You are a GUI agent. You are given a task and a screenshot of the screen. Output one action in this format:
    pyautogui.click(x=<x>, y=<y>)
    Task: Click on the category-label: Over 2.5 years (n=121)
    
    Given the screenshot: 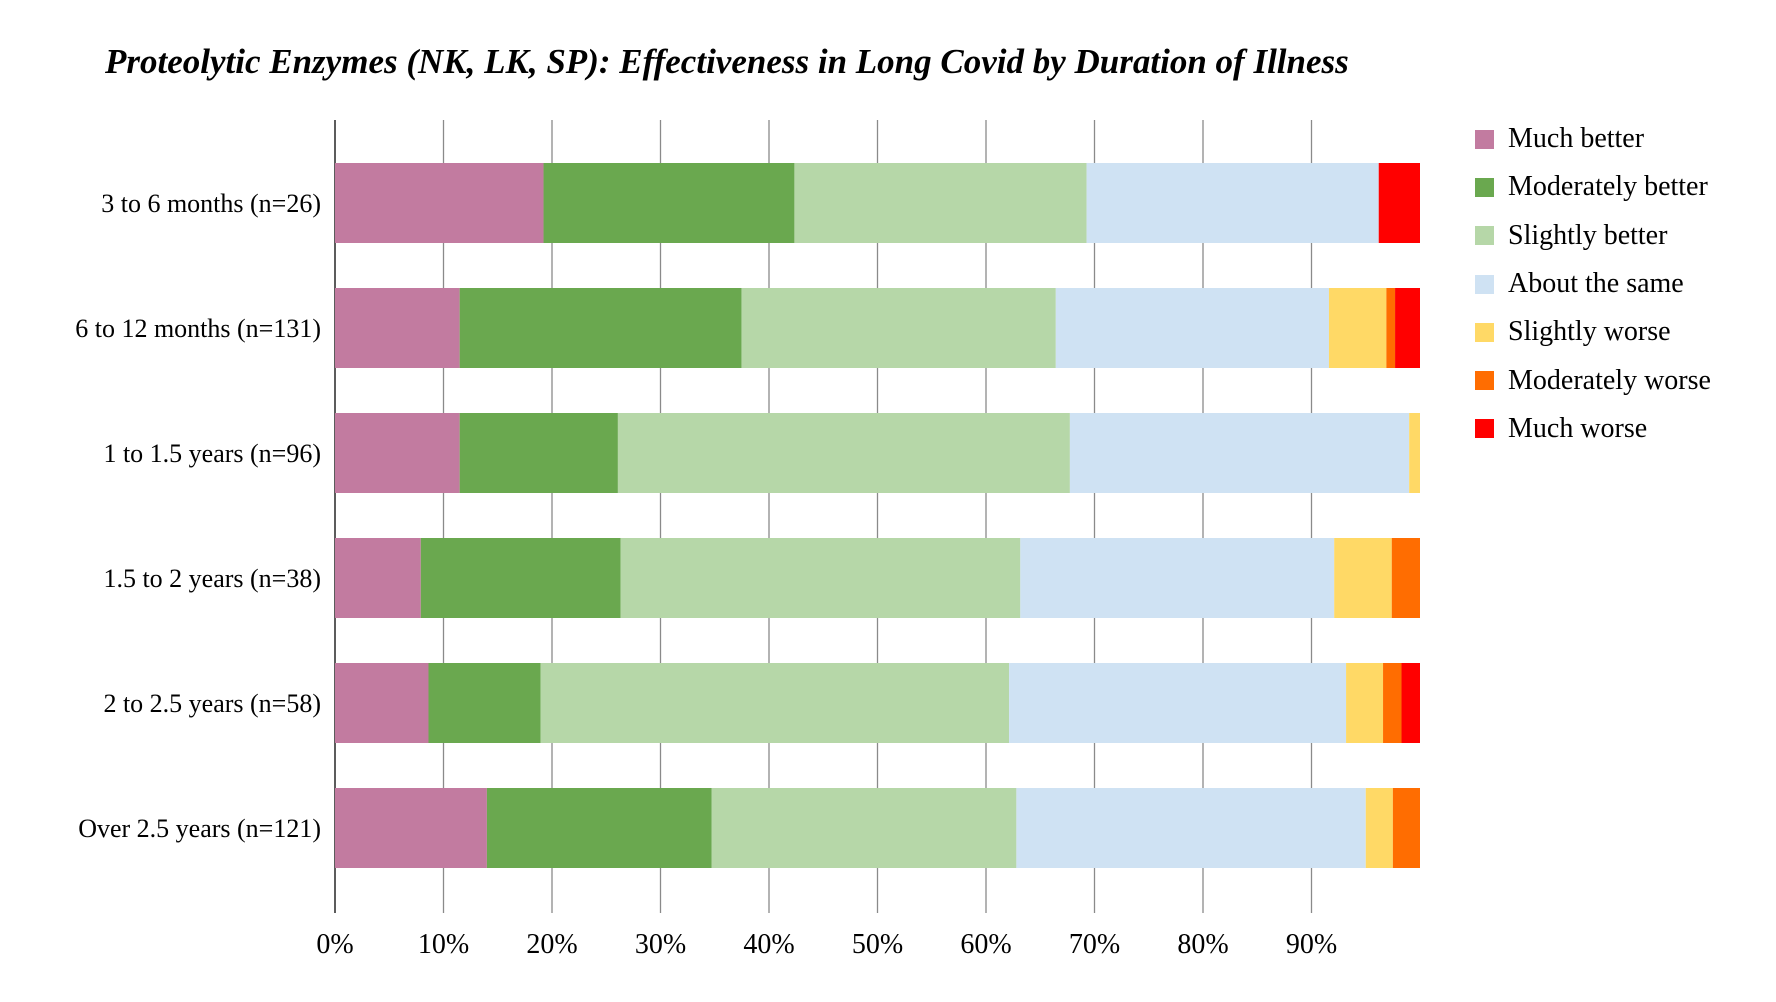 What is the action you would take?
    pyautogui.click(x=199, y=828)
    